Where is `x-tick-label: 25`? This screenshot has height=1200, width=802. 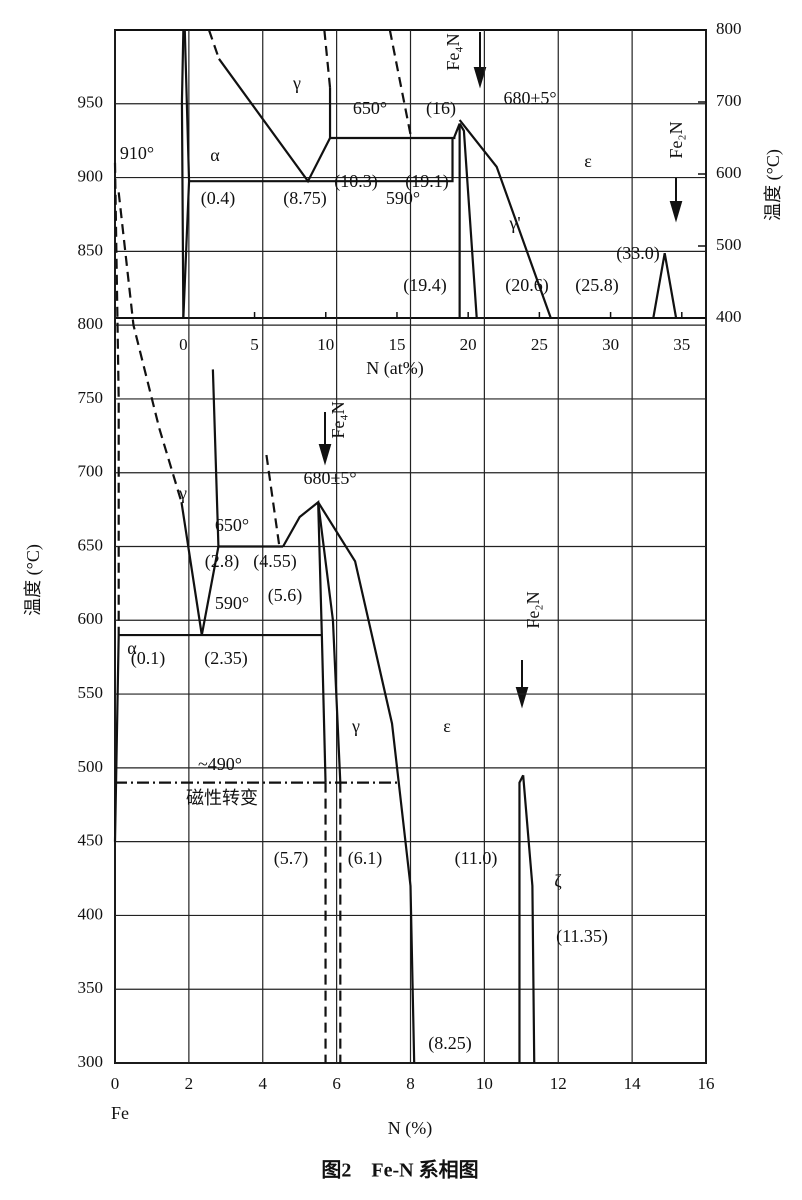 x-tick-label: 25 is located at coordinates (539, 344).